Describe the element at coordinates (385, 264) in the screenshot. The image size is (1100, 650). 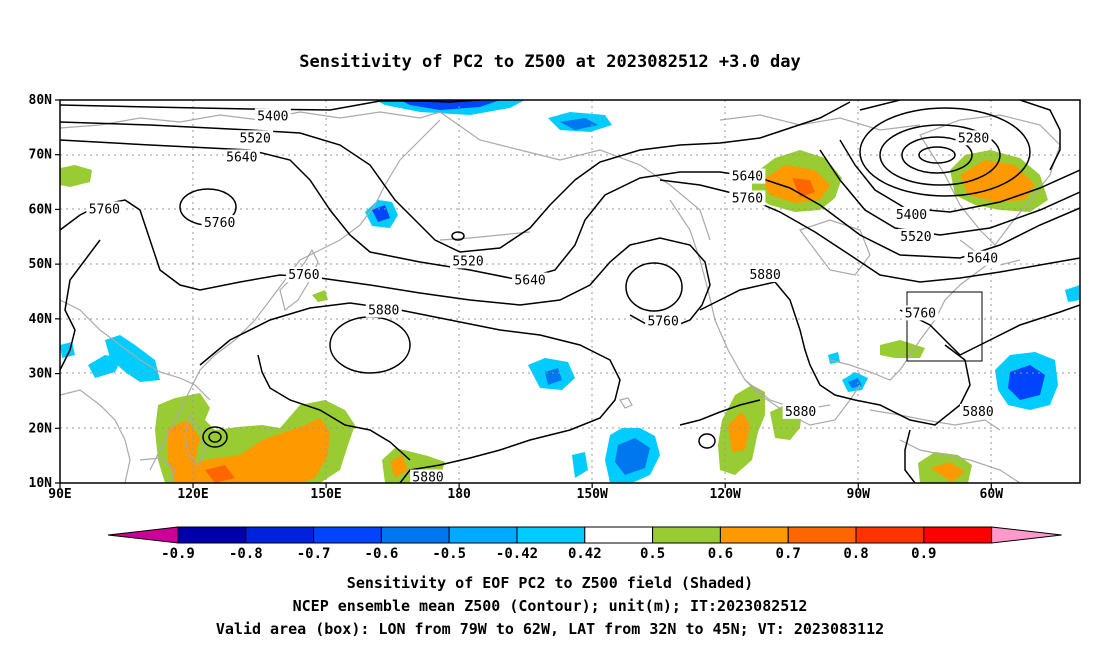
I see `contour-5760-main` at that location.